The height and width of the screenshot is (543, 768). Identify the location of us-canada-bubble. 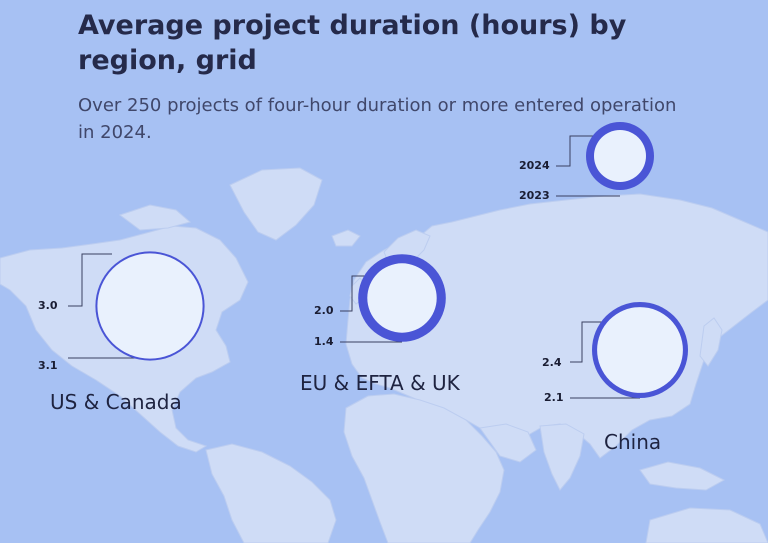
(150, 306).